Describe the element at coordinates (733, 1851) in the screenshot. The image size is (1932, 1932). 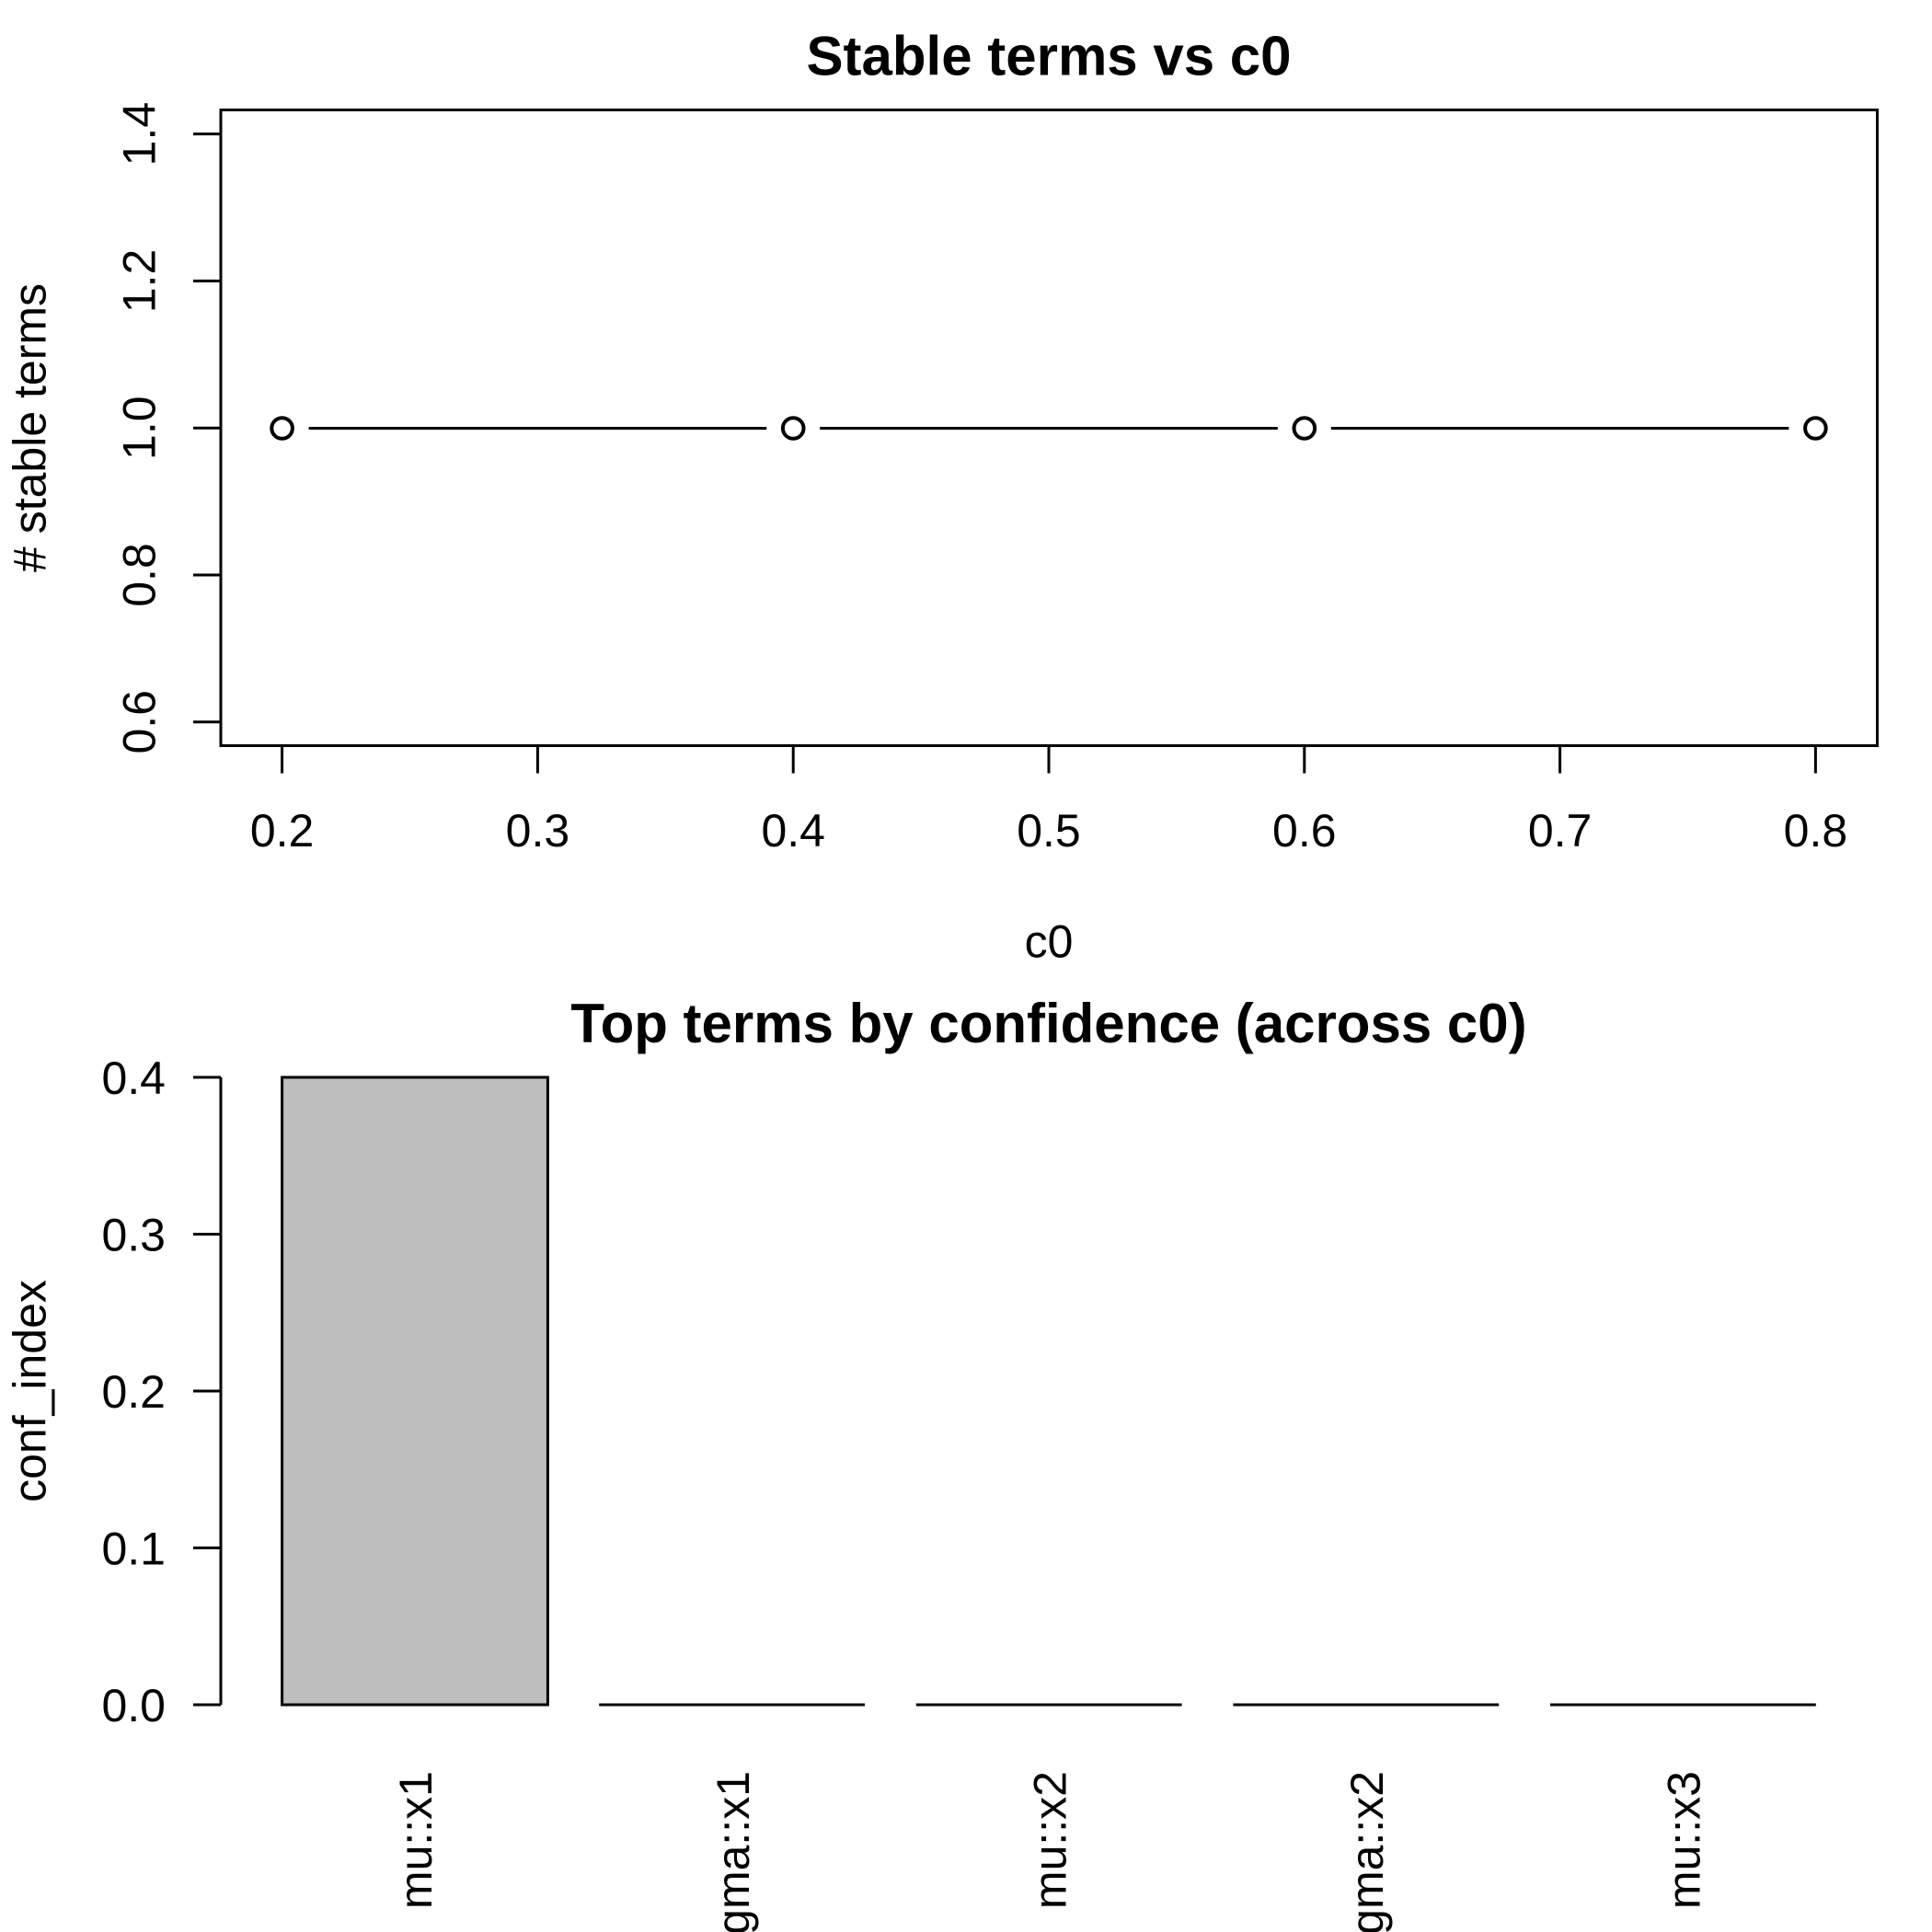
I see `svg-text: gma::x1` at that location.